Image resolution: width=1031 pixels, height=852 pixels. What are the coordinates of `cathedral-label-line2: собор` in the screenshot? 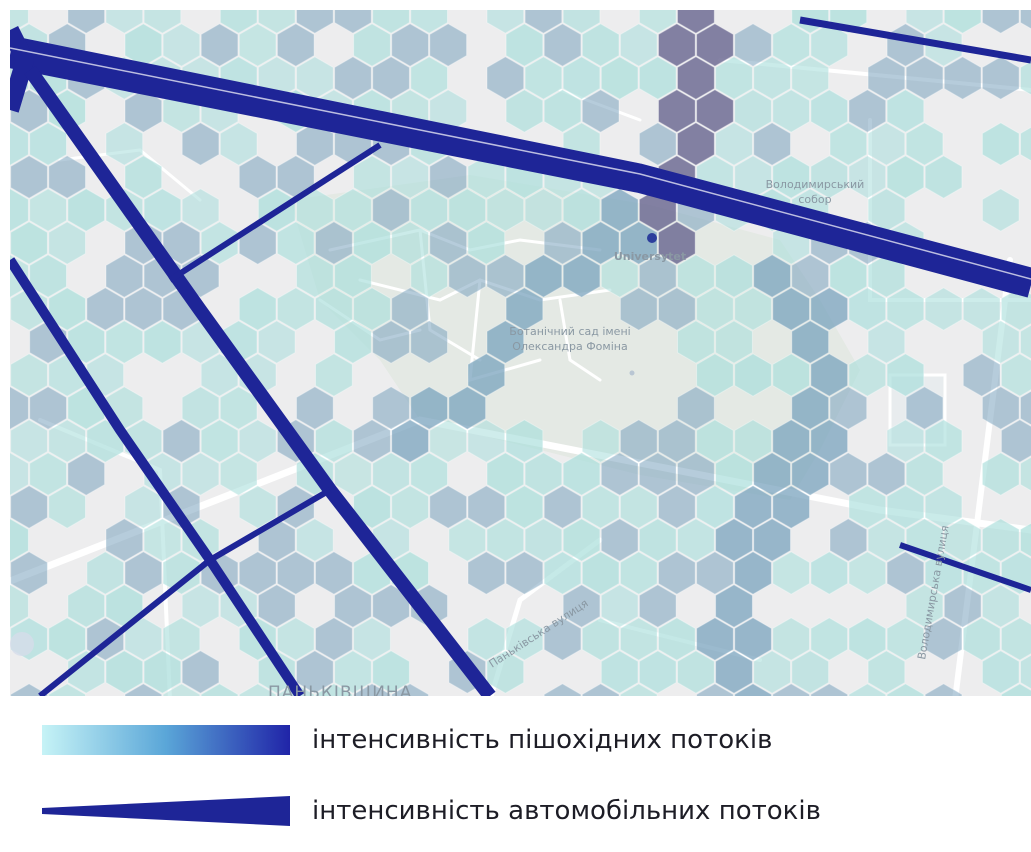 It's located at (814, 199).